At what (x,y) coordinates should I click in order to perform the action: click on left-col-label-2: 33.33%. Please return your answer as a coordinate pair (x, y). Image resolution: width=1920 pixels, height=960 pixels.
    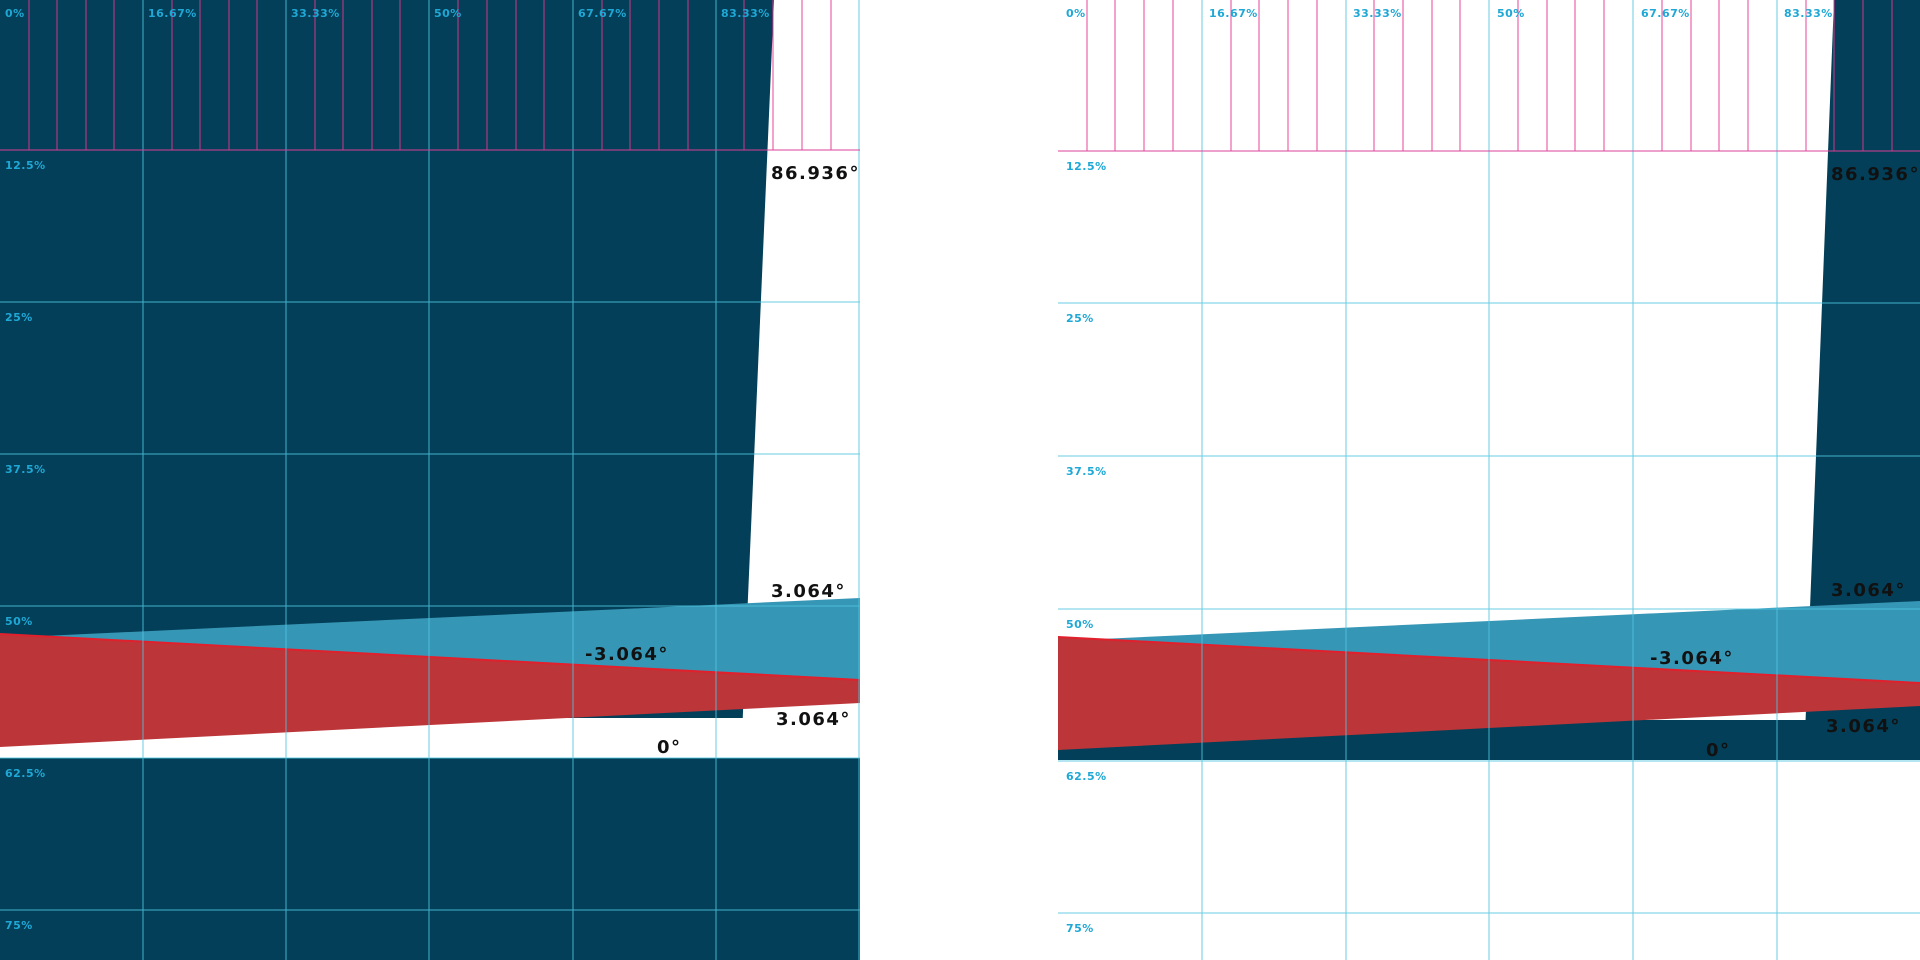
    Looking at the image, I should click on (315, 13).